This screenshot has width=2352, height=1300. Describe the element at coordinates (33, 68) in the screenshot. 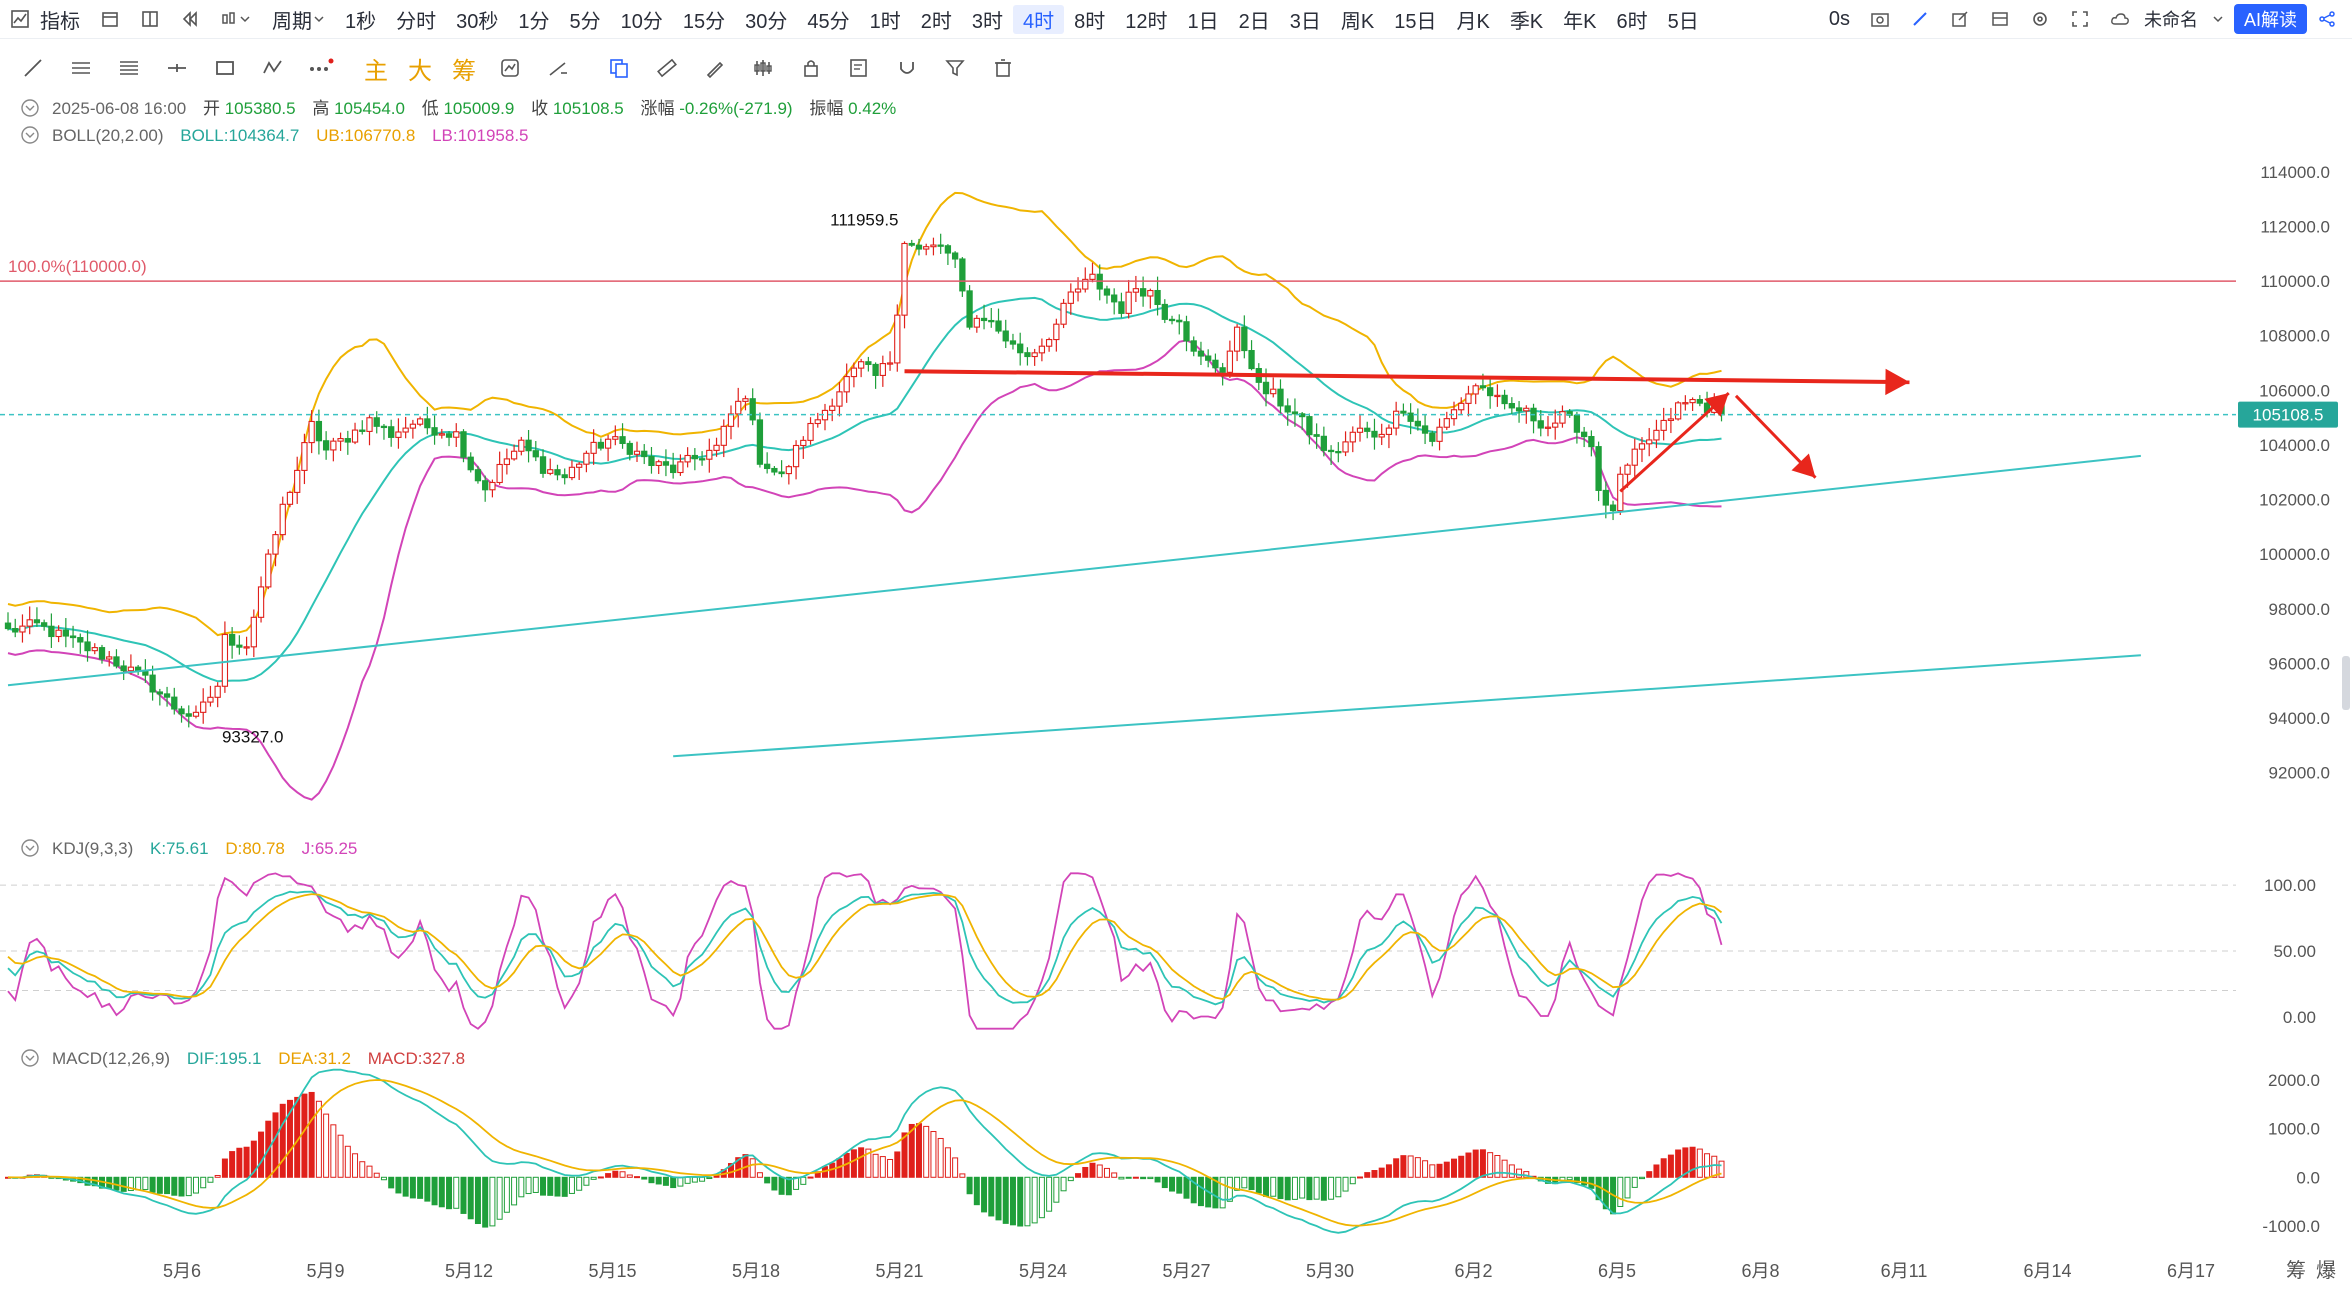

I see `trendline-tool-icon` at that location.